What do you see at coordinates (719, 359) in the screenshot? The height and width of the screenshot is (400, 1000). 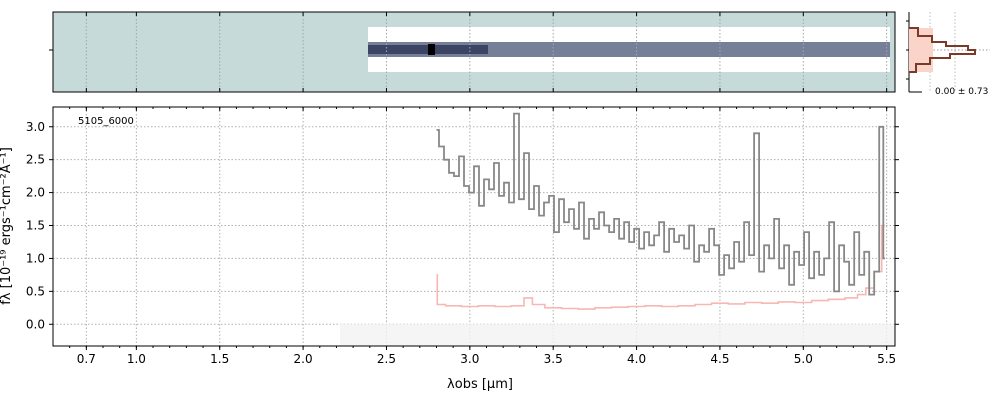 I see `x-tick-label: 4.5` at bounding box center [719, 359].